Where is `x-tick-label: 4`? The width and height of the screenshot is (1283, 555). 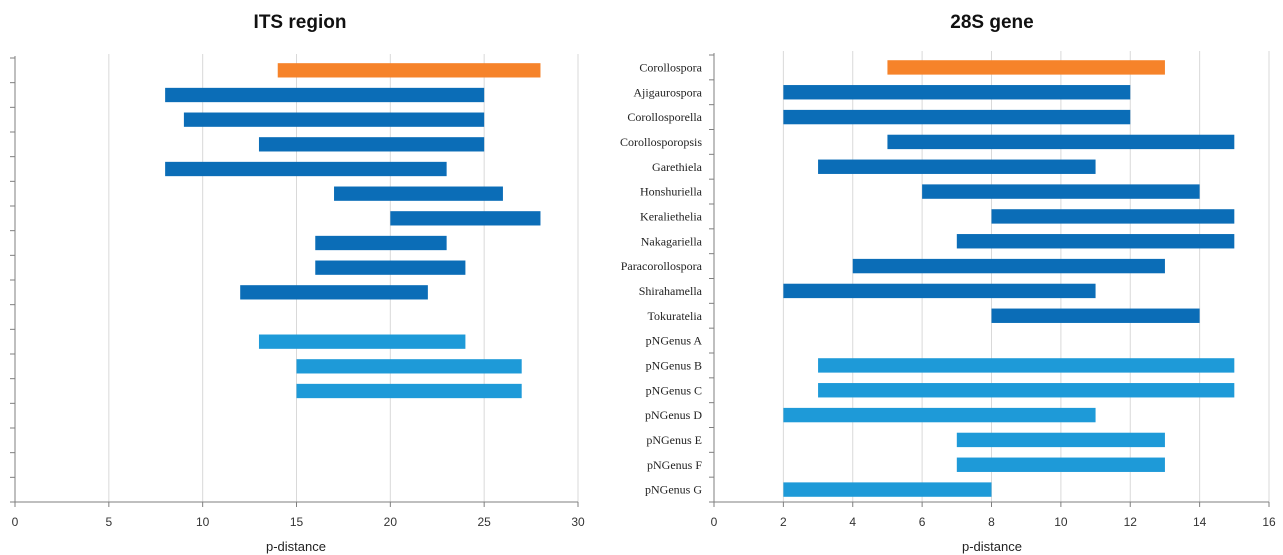
x-tick-label: 4 is located at coordinates (852, 522).